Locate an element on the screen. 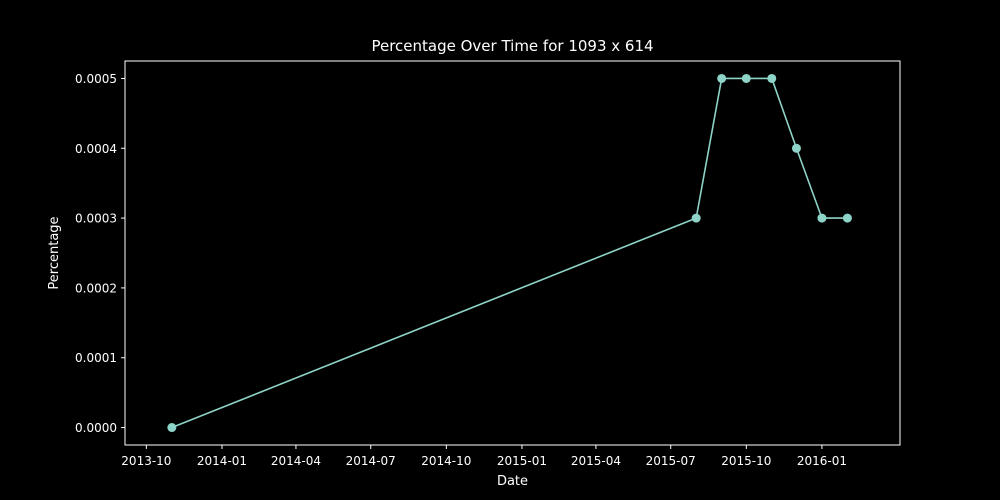  y-tick-label: 0.0003 is located at coordinates (96, 219).